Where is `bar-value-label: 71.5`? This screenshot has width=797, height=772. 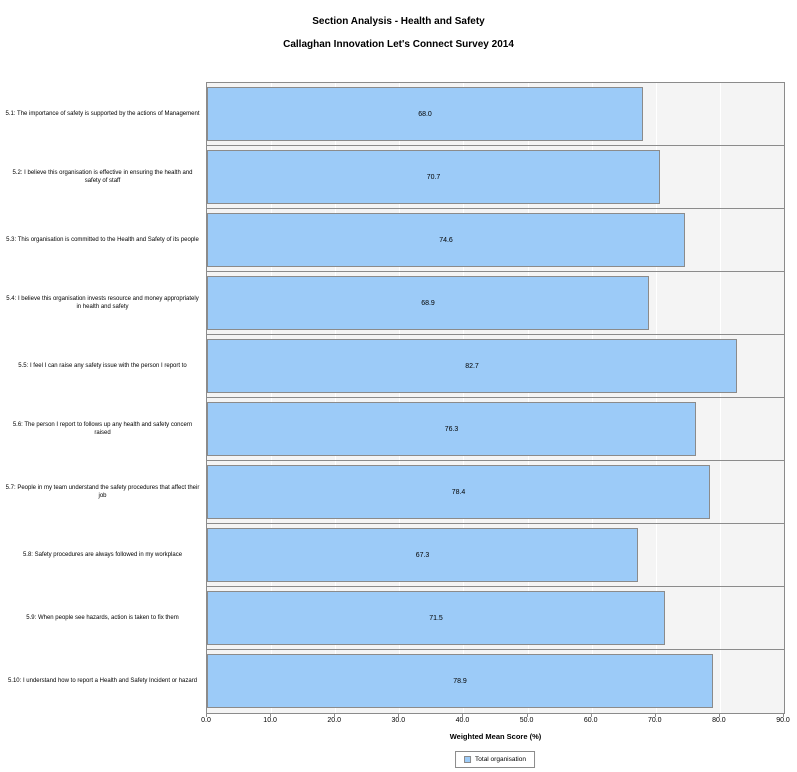
bar-value-label: 71.5 is located at coordinates (436, 618).